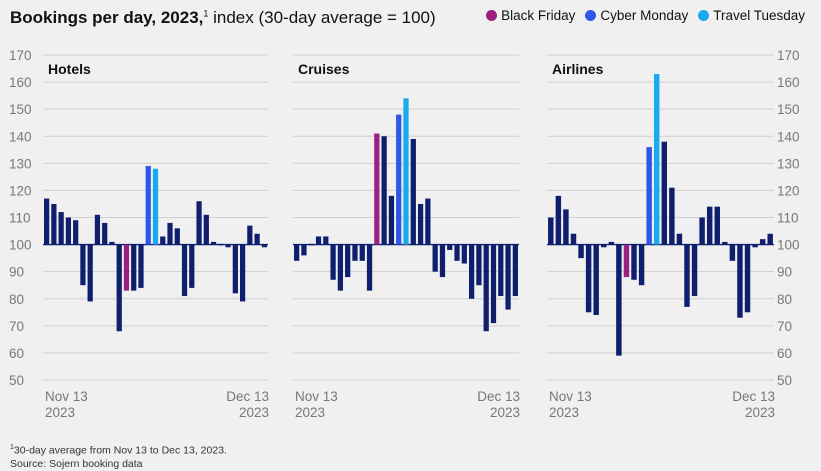 This screenshot has width=821, height=471. What do you see at coordinates (788, 82) in the screenshot?
I see `y-tick-label-right: 160` at bounding box center [788, 82].